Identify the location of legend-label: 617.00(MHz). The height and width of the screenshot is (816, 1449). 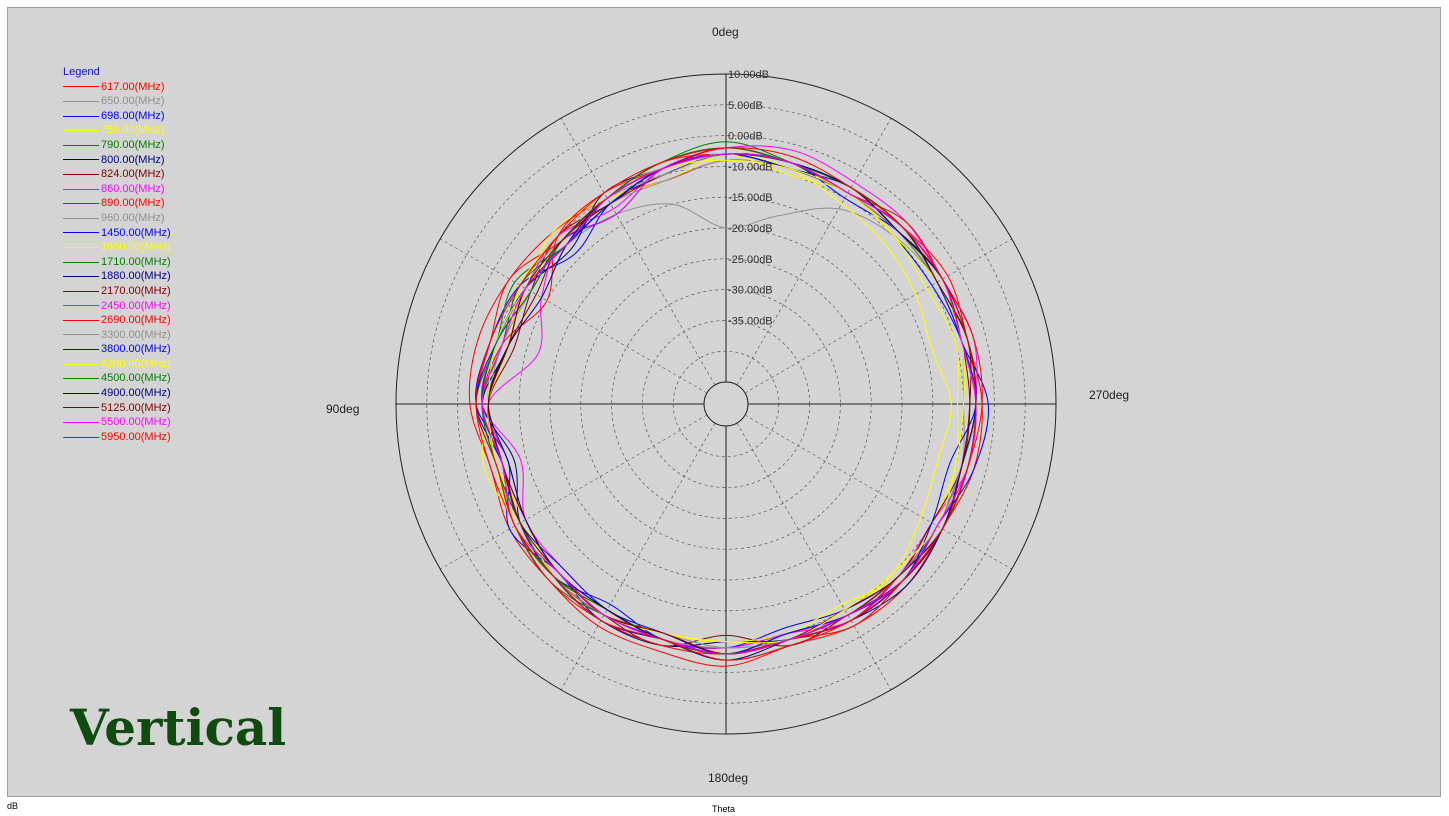
(133, 86).